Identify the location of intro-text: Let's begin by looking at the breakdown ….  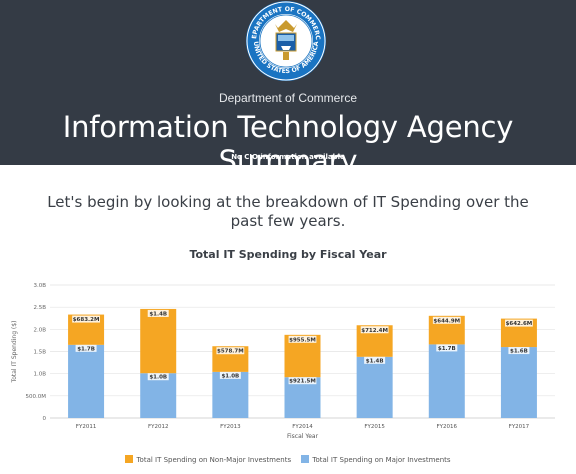
(288, 211).